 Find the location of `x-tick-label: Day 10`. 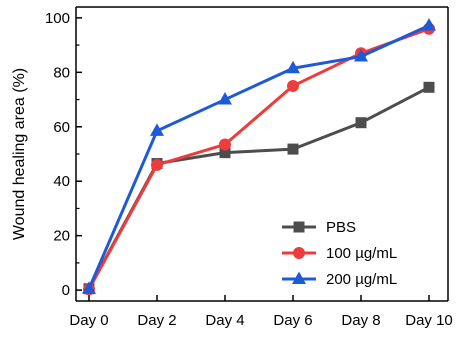

x-tick-label: Day 10 is located at coordinates (429, 320).